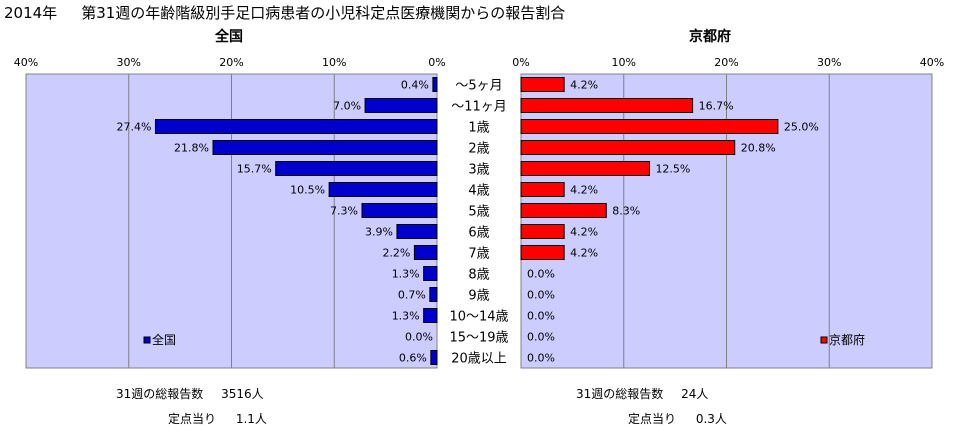  I want to click on category-label: 4歳, so click(478, 191).